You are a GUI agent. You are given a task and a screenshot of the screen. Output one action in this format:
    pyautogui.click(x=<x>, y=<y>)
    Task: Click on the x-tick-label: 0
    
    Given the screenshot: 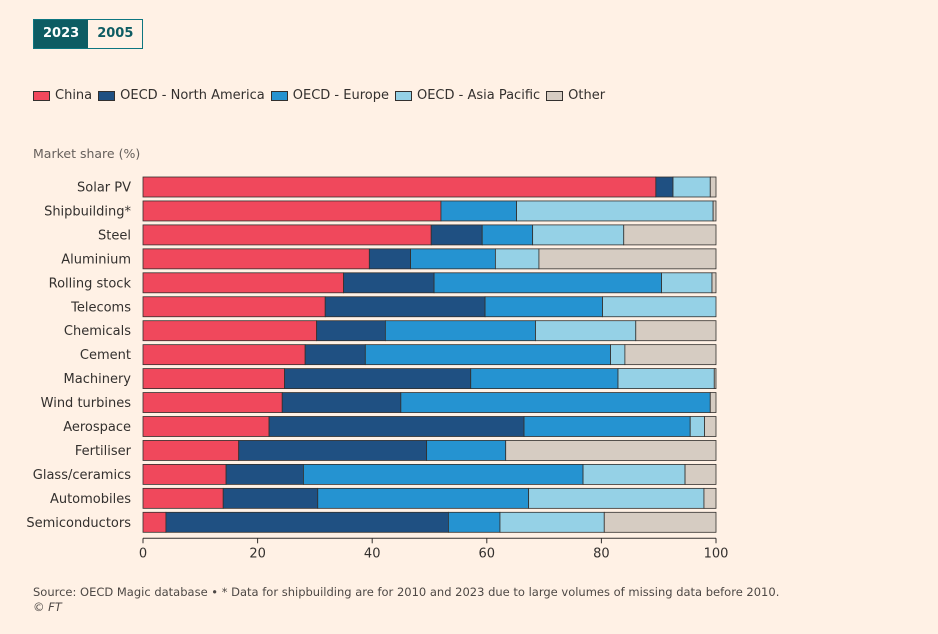 What is the action you would take?
    pyautogui.click(x=143, y=553)
    